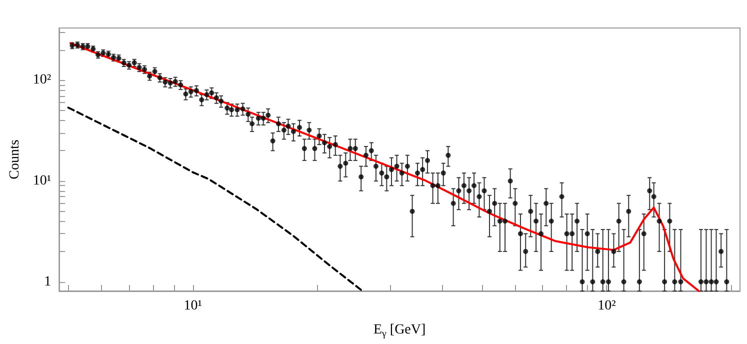 The height and width of the screenshot is (344, 747). What do you see at coordinates (15, 160) in the screenshot?
I see `y-axis-title: Counts` at bounding box center [15, 160].